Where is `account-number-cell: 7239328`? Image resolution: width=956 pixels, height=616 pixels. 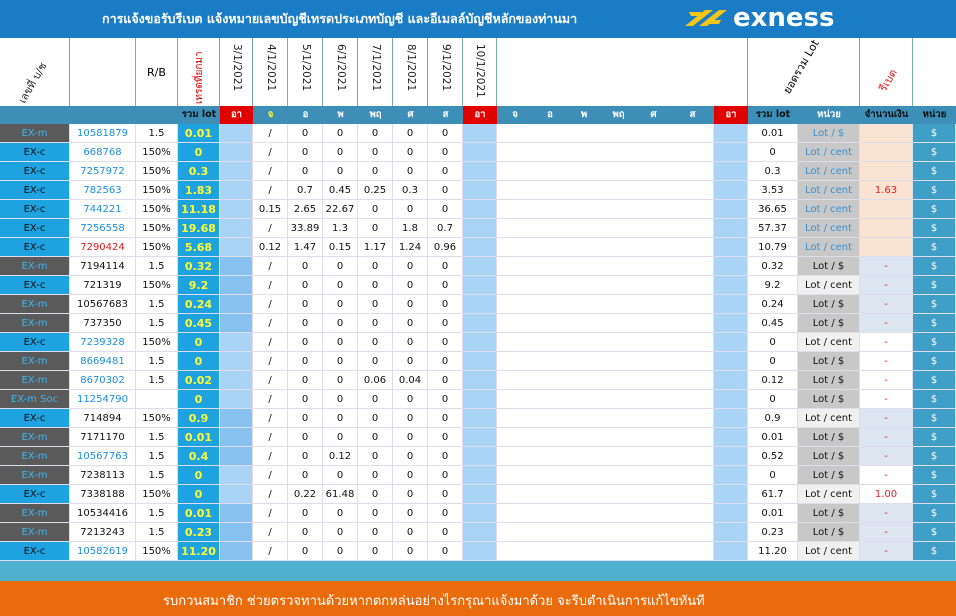 account-number-cell: 7239328 is located at coordinates (103, 342).